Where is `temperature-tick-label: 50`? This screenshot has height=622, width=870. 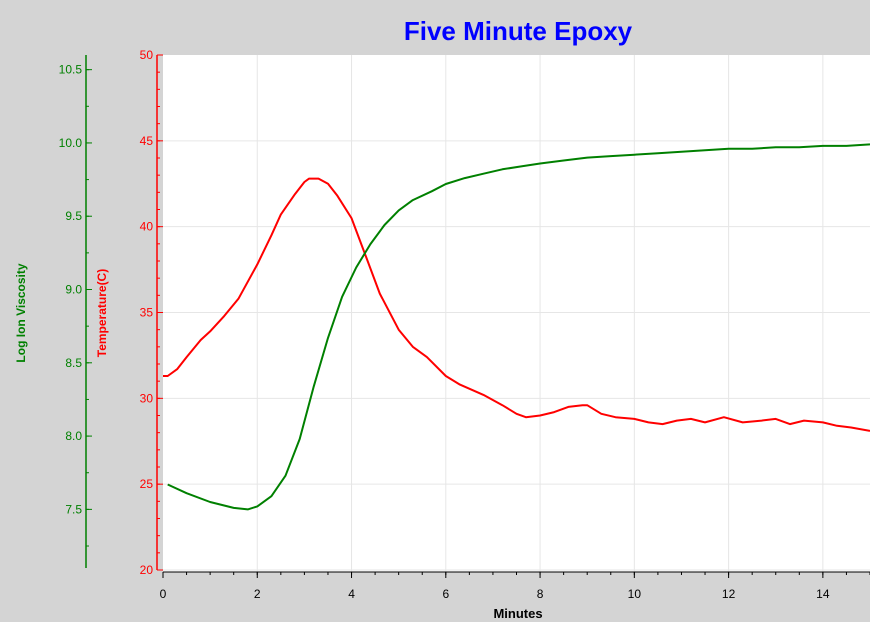 temperature-tick-label: 50 is located at coordinates (147, 55).